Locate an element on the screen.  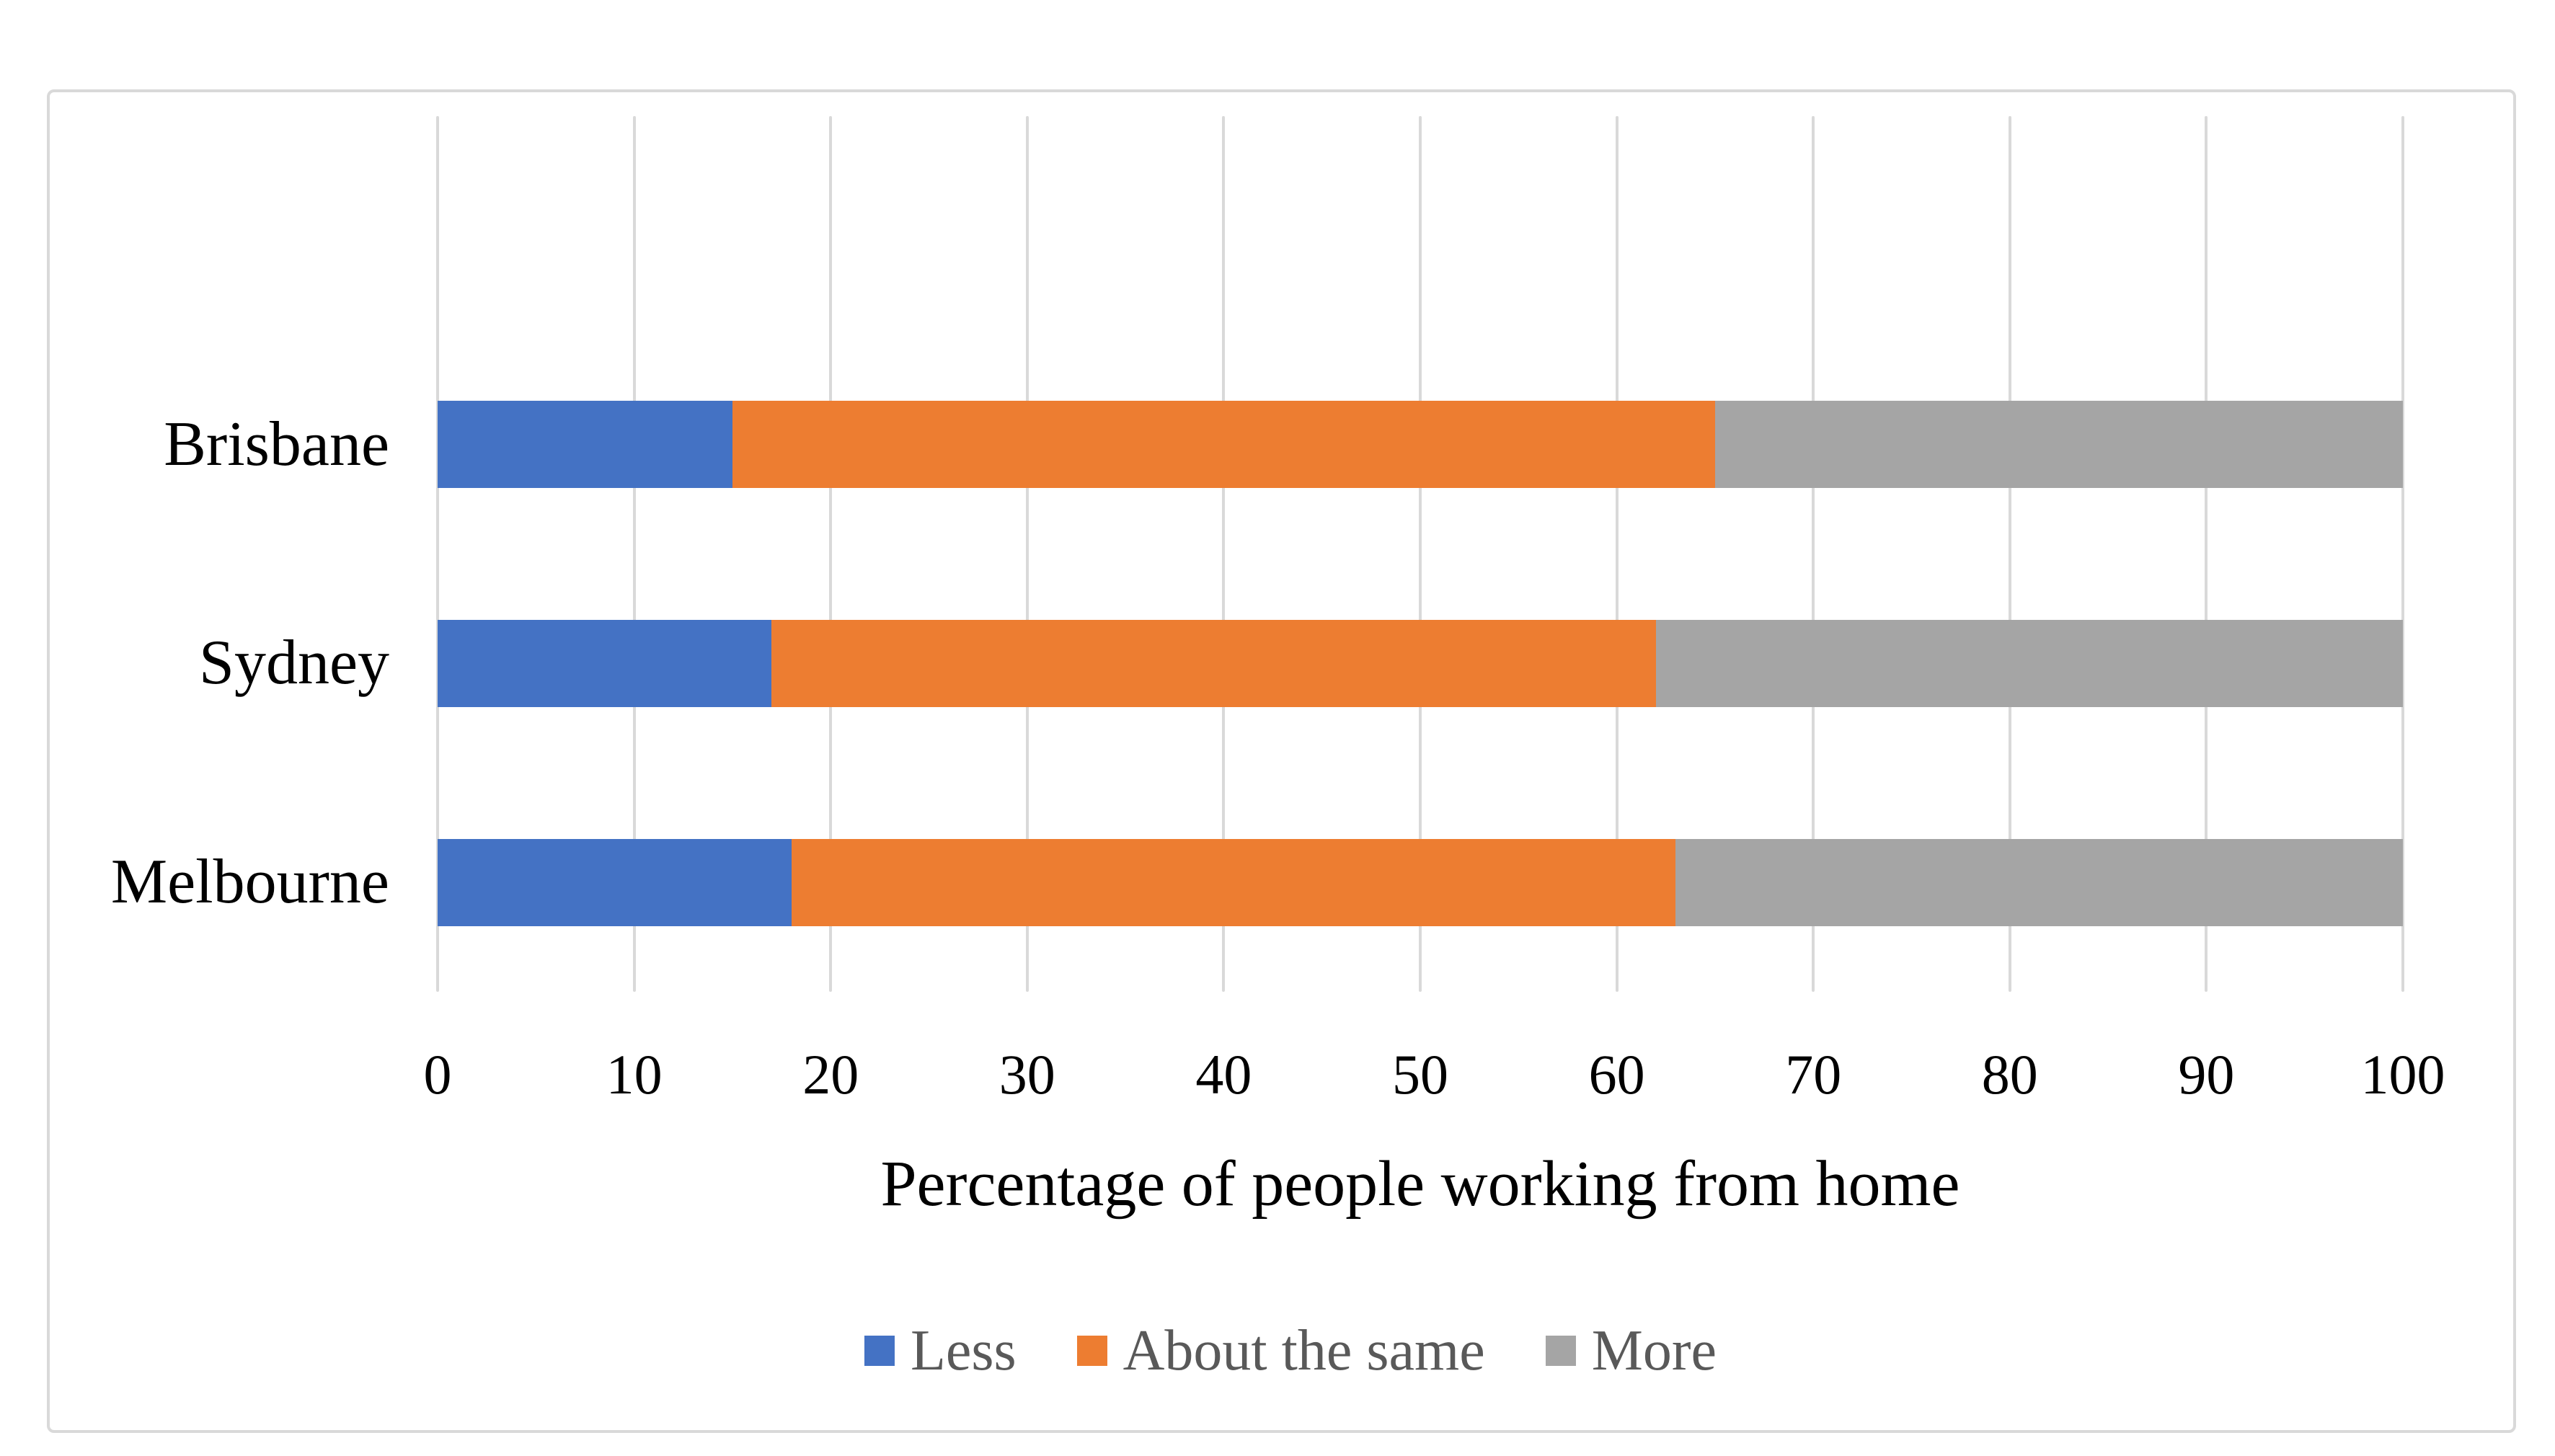
bar-row-brisbane is located at coordinates (1420, 445).